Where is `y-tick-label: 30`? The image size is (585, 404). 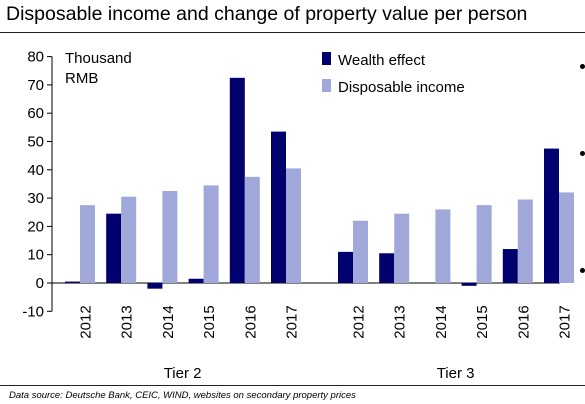
y-tick-label: 30 is located at coordinates (35, 198).